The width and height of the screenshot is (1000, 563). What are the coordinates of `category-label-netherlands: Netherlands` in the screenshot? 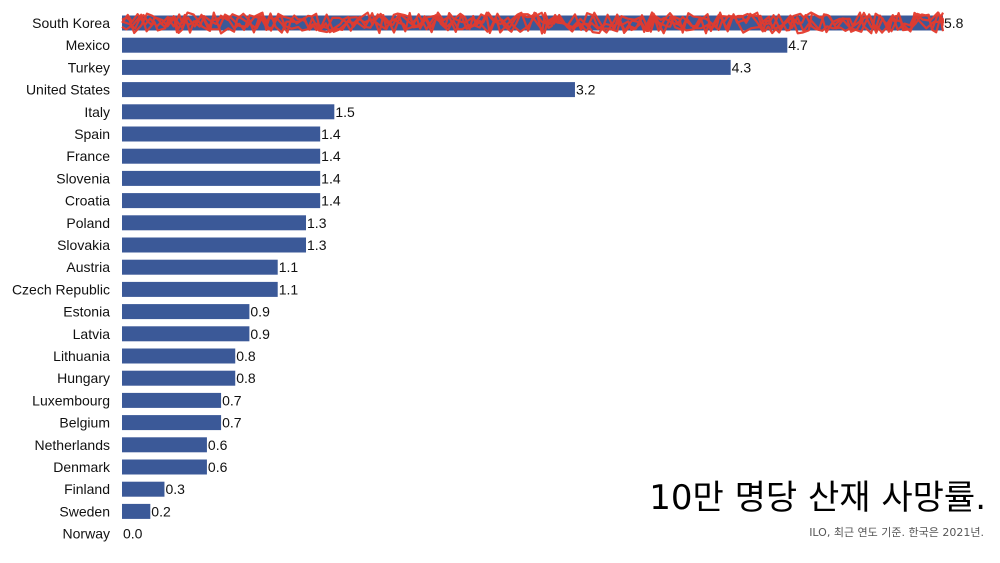 It's located at (73, 445).